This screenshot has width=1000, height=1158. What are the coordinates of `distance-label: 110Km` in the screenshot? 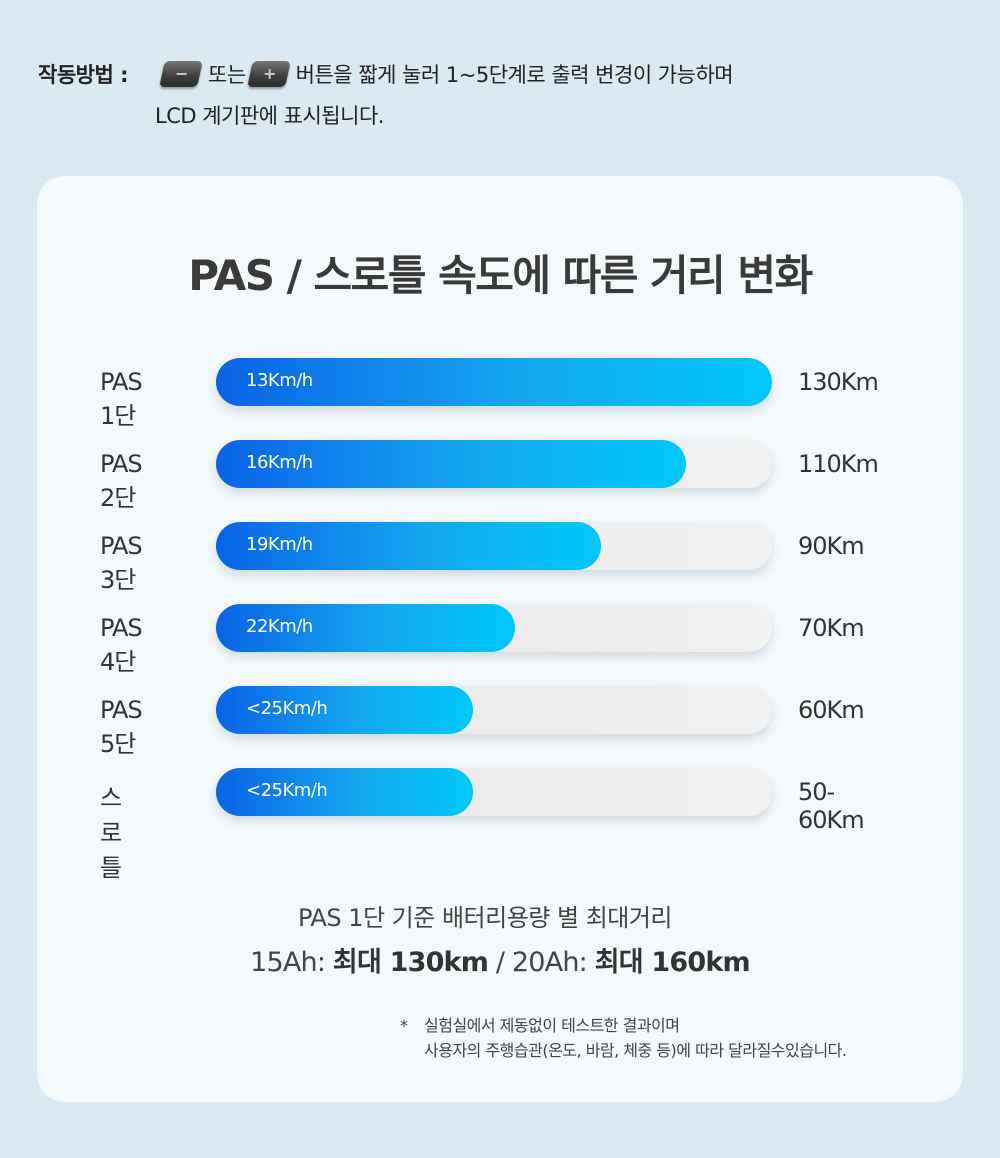 It's located at (838, 464).